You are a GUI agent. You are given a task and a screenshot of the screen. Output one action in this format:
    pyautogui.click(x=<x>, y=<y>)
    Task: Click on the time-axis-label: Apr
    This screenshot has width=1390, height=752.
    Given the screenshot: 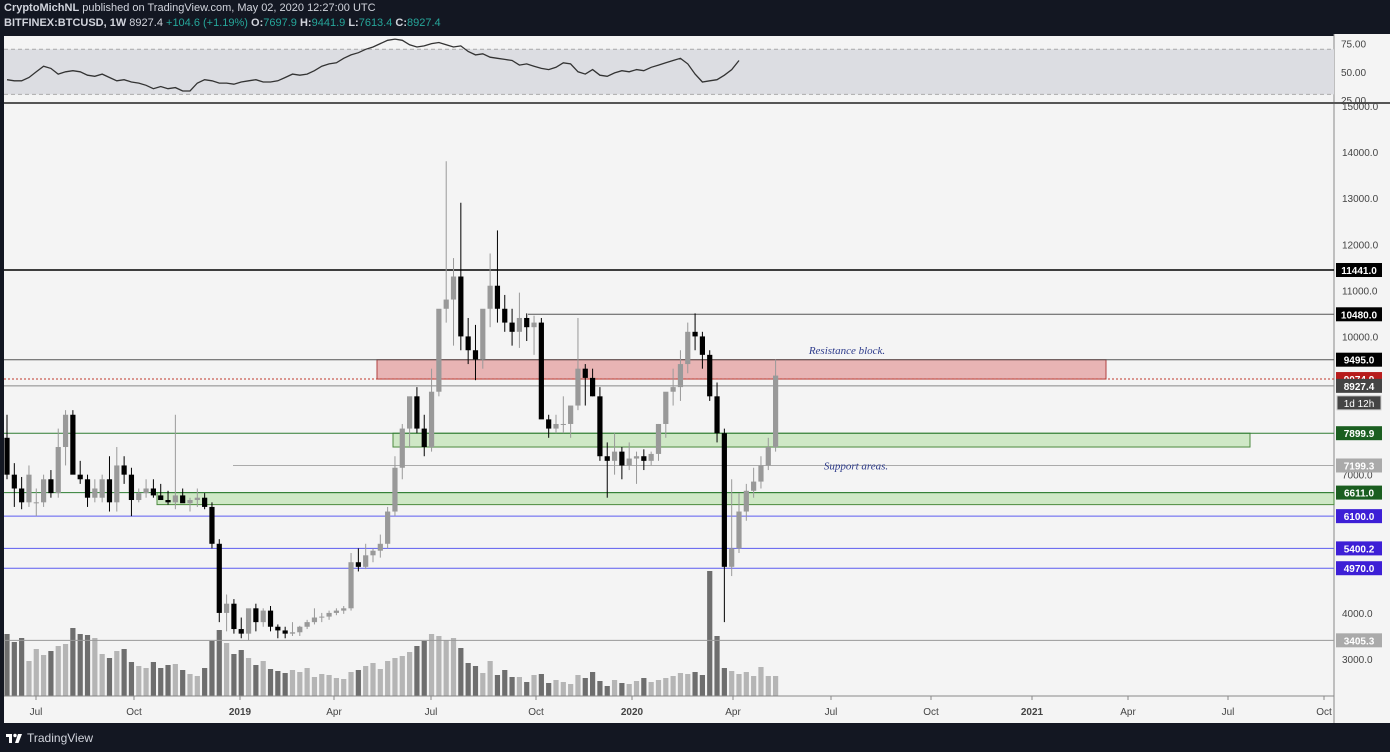 What is the action you would take?
    pyautogui.click(x=1128, y=712)
    